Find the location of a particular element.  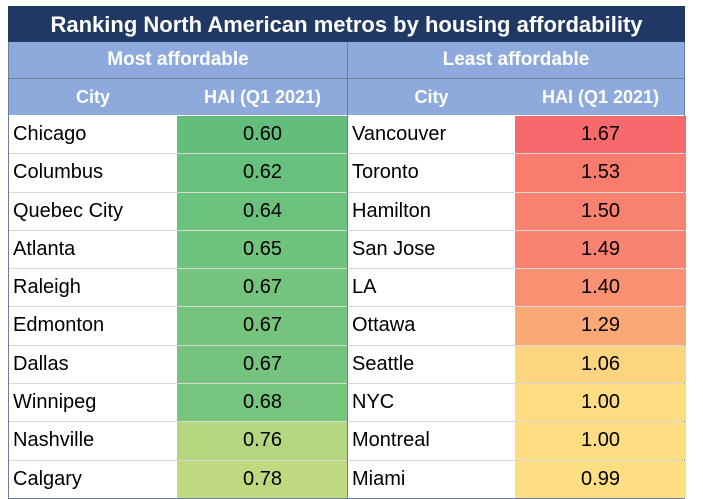

city-cell: Nashville is located at coordinates (93, 441).